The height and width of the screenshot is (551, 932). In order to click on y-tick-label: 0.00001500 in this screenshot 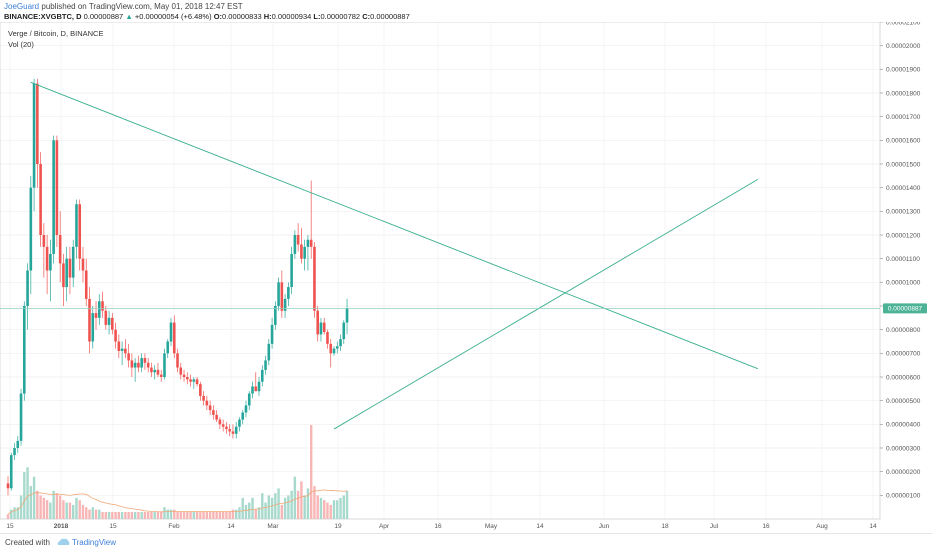, I will do `click(903, 164)`.